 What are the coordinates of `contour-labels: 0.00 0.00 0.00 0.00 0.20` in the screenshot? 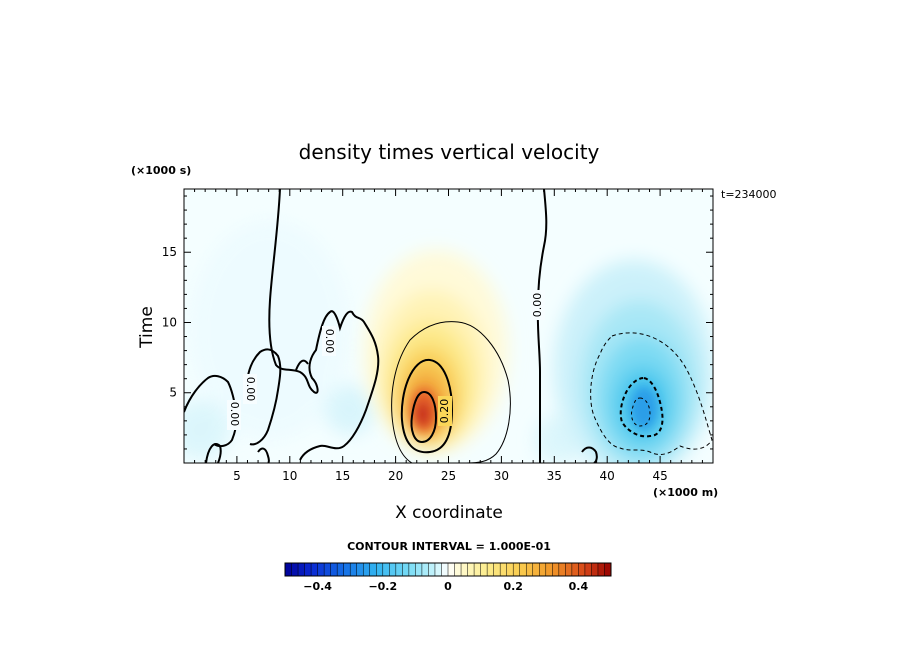 It's located at (386, 360).